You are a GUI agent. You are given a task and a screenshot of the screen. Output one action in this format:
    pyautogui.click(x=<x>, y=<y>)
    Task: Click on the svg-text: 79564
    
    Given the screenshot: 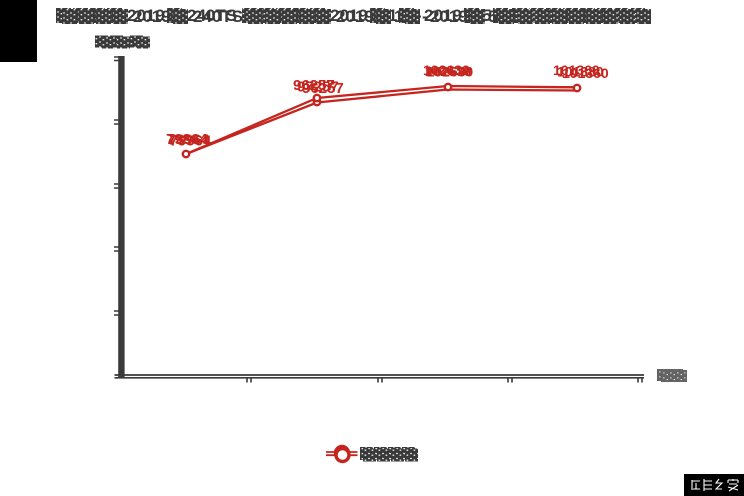 What is the action you would take?
    pyautogui.click(x=191, y=141)
    